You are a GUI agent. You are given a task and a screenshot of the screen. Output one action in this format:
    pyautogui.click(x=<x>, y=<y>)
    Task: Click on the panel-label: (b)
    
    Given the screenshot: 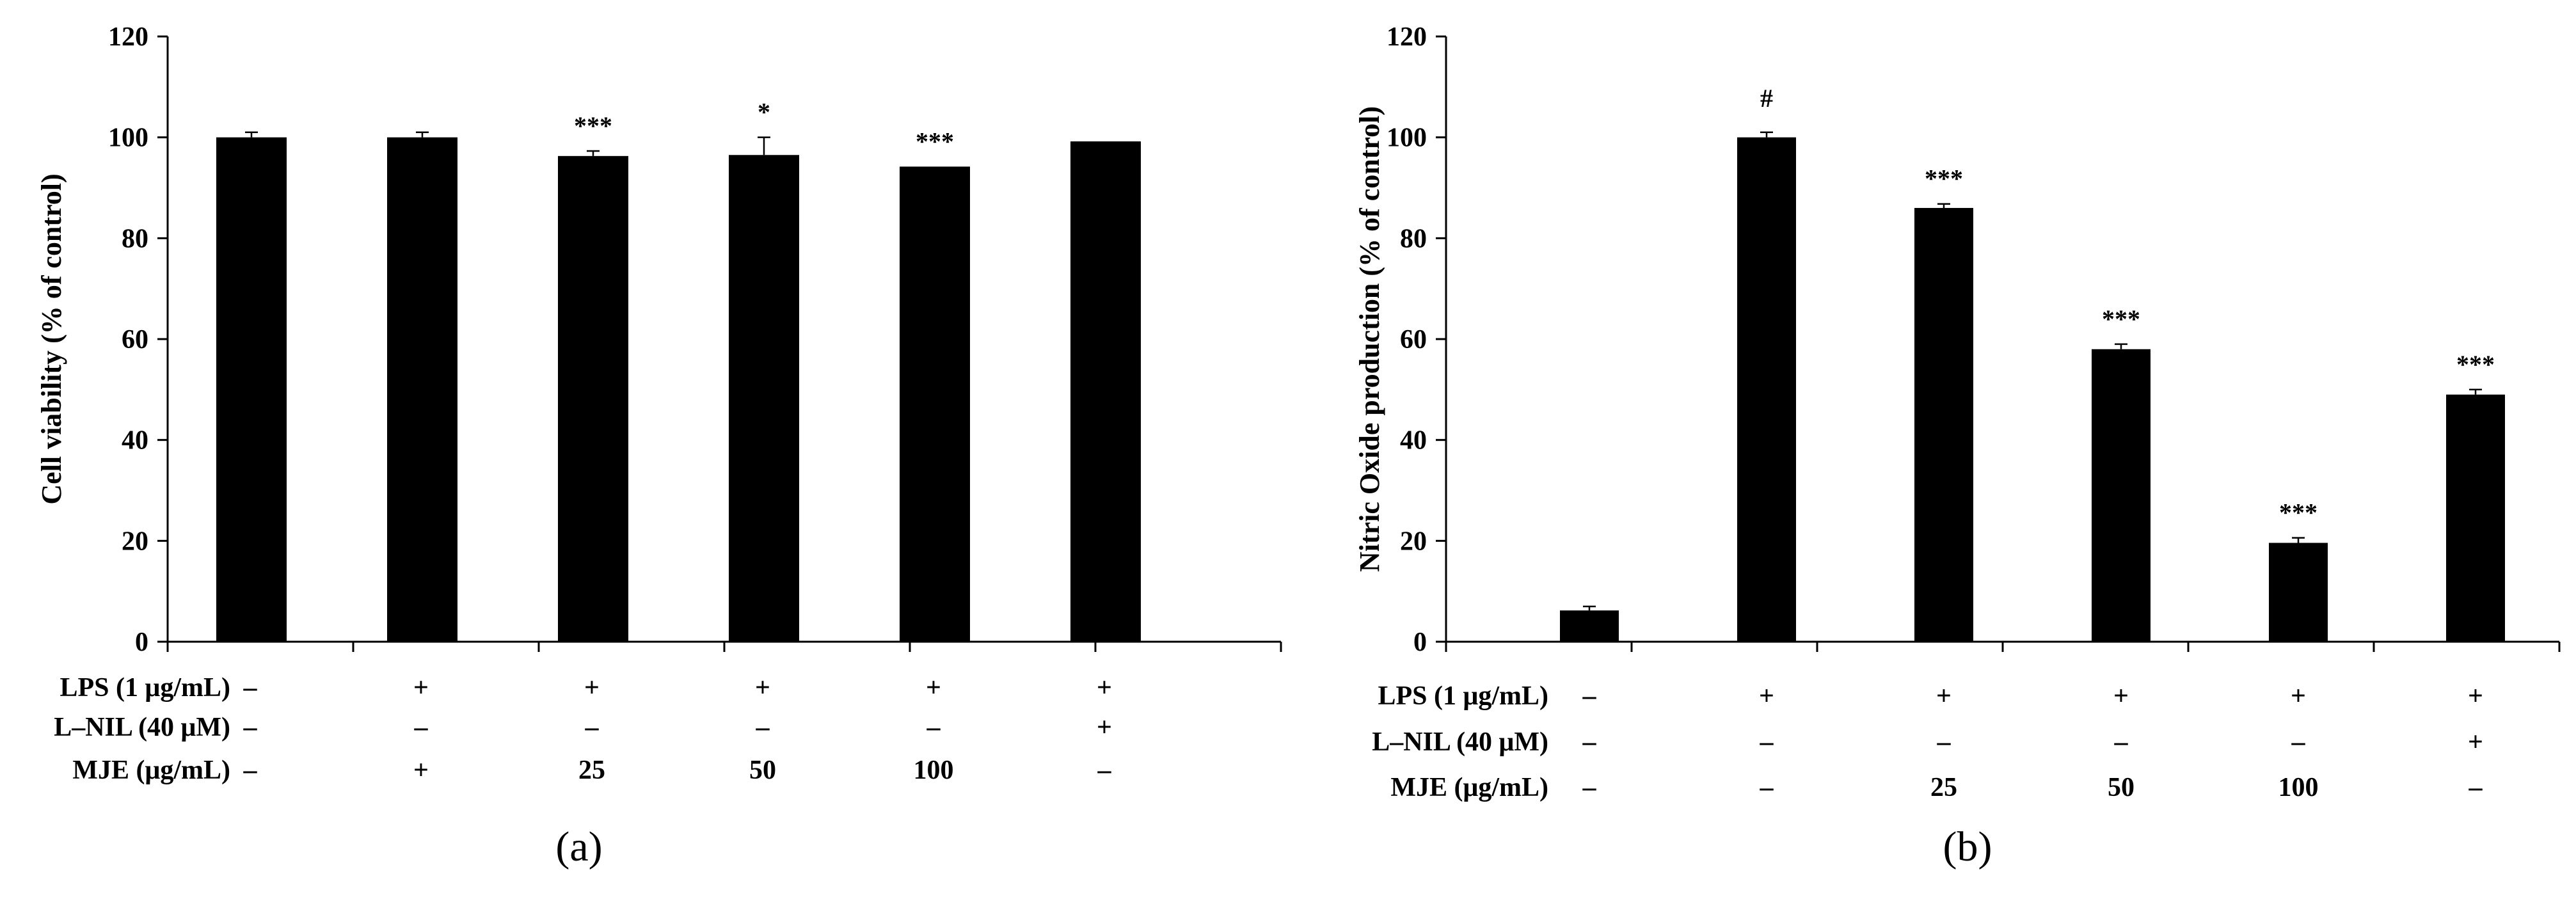 What is the action you would take?
    pyautogui.click(x=1968, y=847)
    